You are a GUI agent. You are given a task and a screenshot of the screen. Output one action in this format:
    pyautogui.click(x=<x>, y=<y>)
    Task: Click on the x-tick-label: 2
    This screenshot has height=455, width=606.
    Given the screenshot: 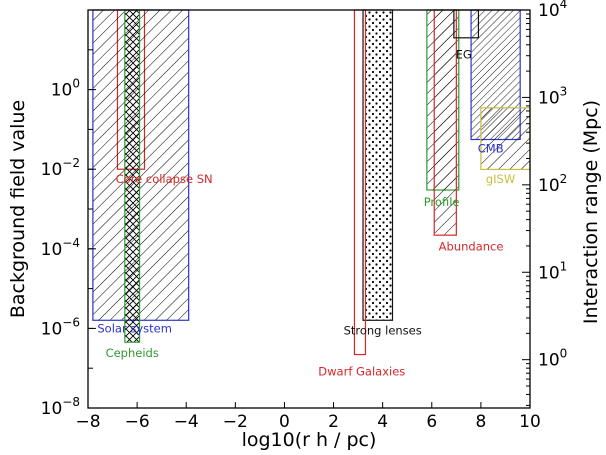 What is the action you would take?
    pyautogui.click(x=333, y=422)
    